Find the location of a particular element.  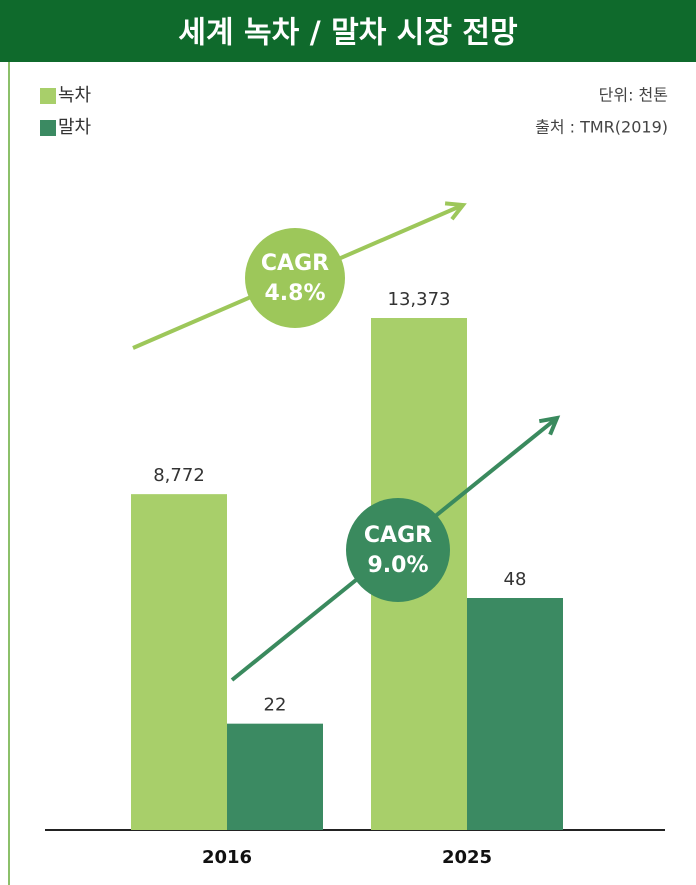

header-band is located at coordinates (348, 31).